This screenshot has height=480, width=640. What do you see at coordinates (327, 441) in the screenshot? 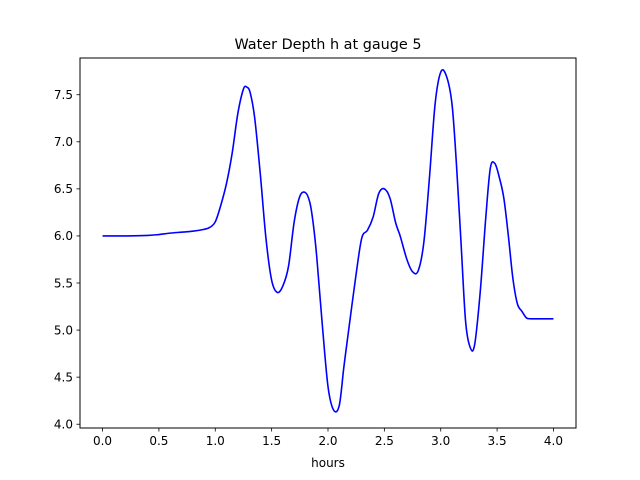
I see `x-tick-label: 2.0` at bounding box center [327, 441].